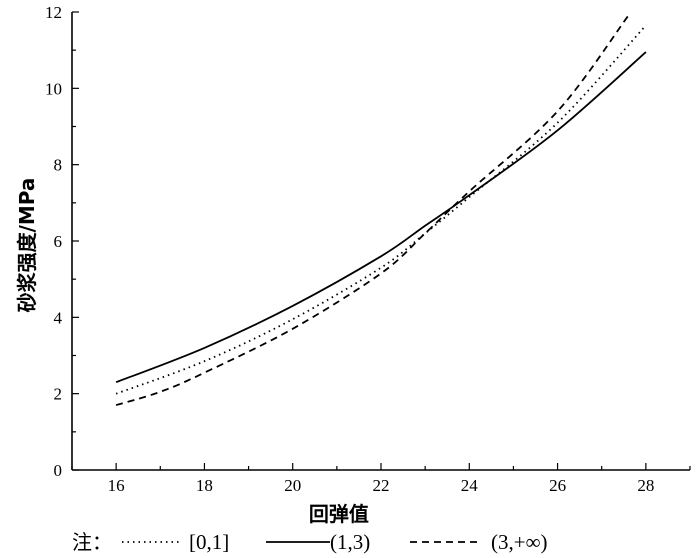 The image size is (700, 558). I want to click on x-tick-label: 18, so click(204, 485).